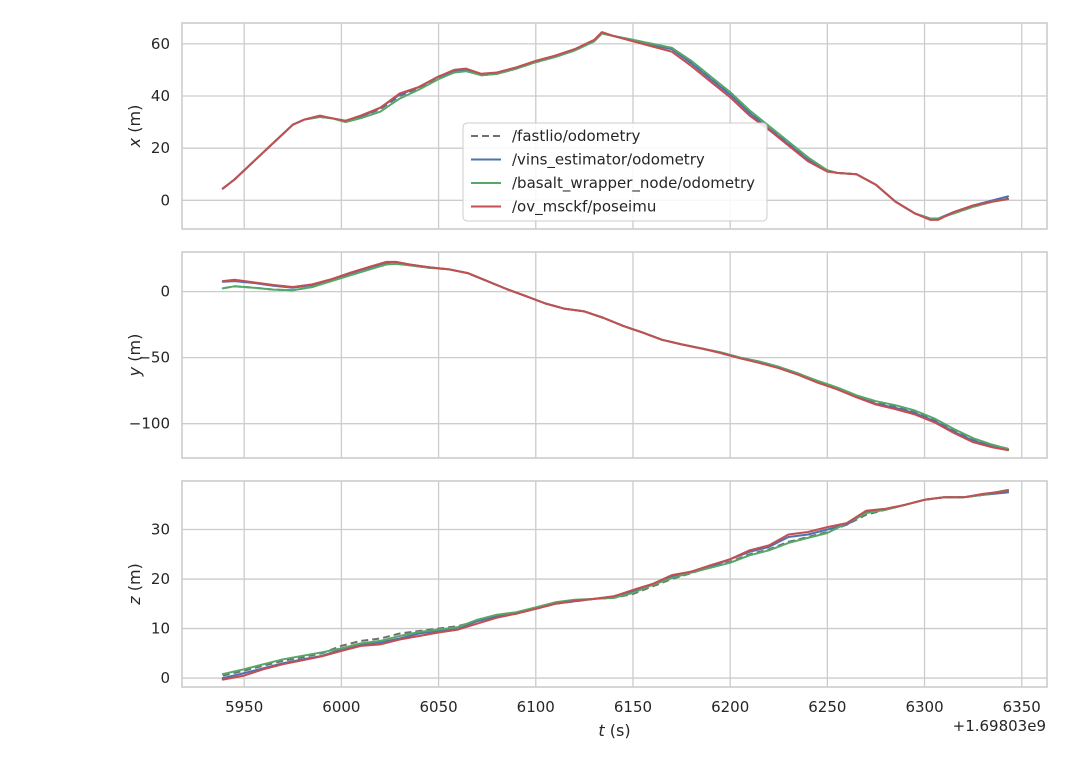  What do you see at coordinates (633, 183) in the screenshot?
I see `legend-label: /basalt_wrapper_node/odometry` at bounding box center [633, 183].